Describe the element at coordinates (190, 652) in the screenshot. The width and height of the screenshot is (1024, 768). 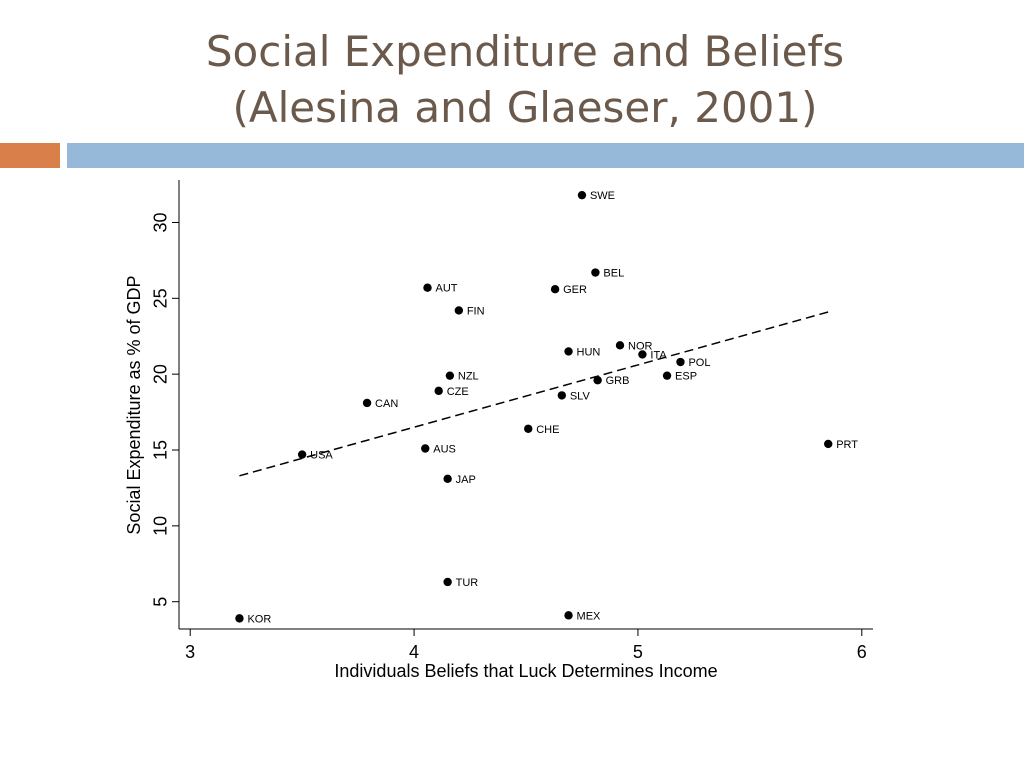
I see `x-tick-label: 3` at that location.